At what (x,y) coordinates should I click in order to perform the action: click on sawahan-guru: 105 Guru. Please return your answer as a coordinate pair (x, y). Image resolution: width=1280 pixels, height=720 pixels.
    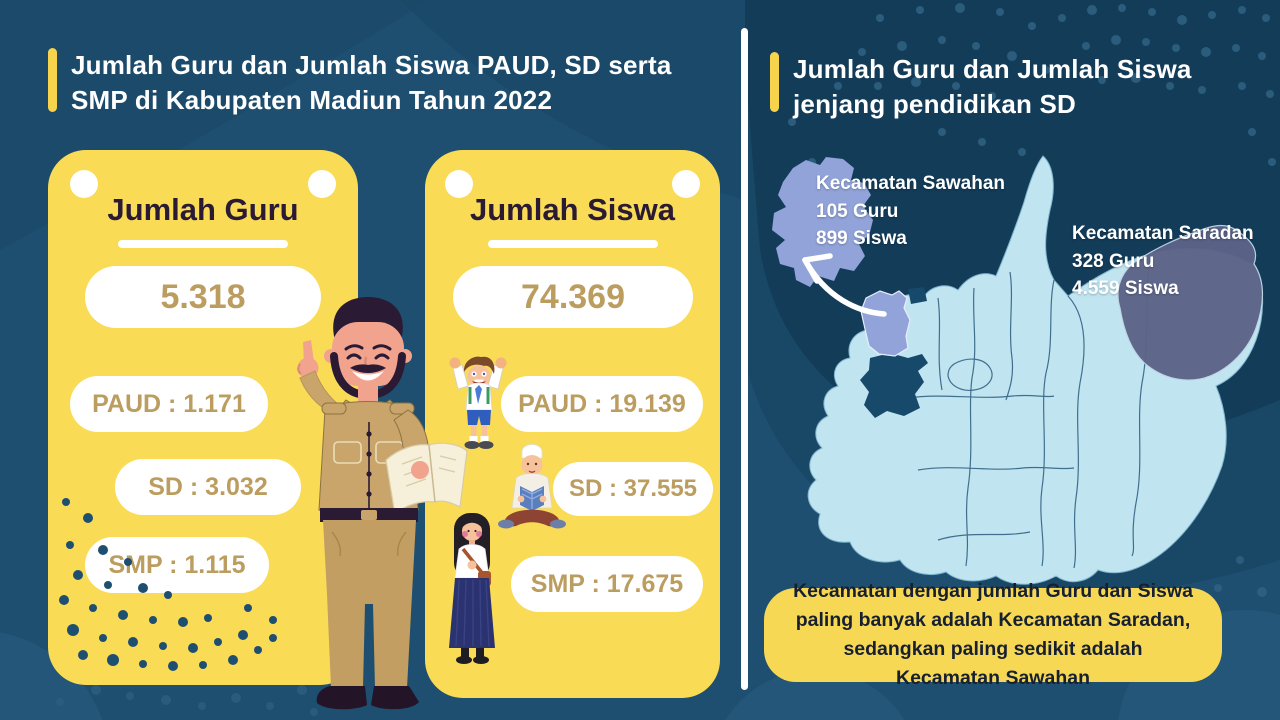
    Looking at the image, I should click on (857, 211).